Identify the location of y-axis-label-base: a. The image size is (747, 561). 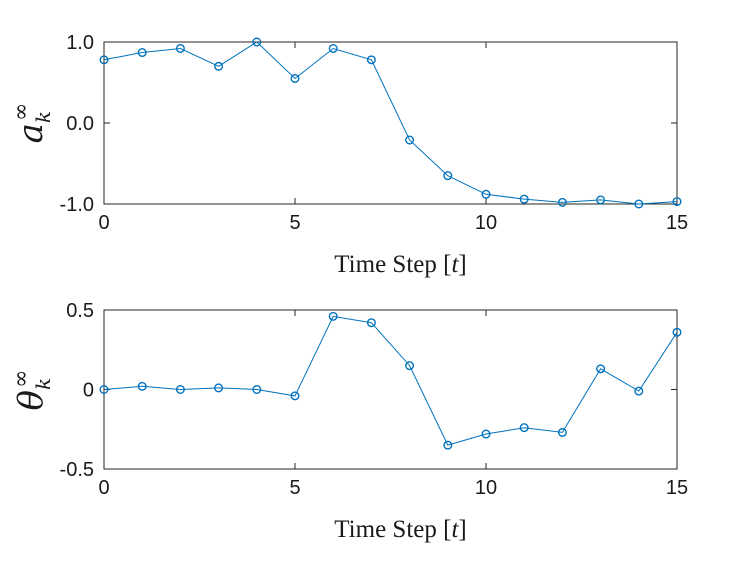
(31, 133).